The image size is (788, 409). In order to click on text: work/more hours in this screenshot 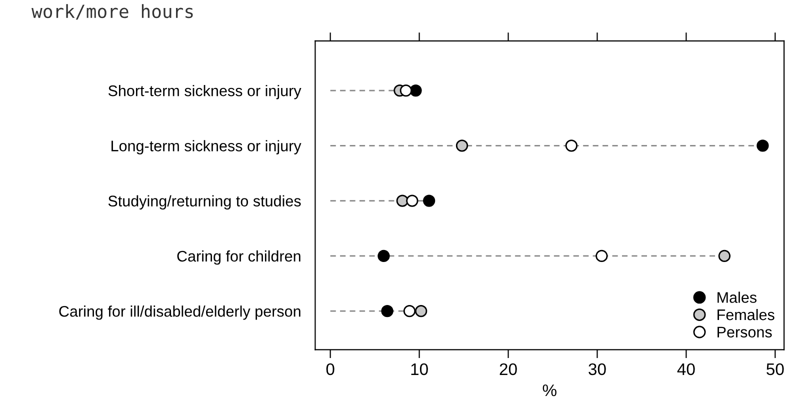, I will do `click(112, 12)`.